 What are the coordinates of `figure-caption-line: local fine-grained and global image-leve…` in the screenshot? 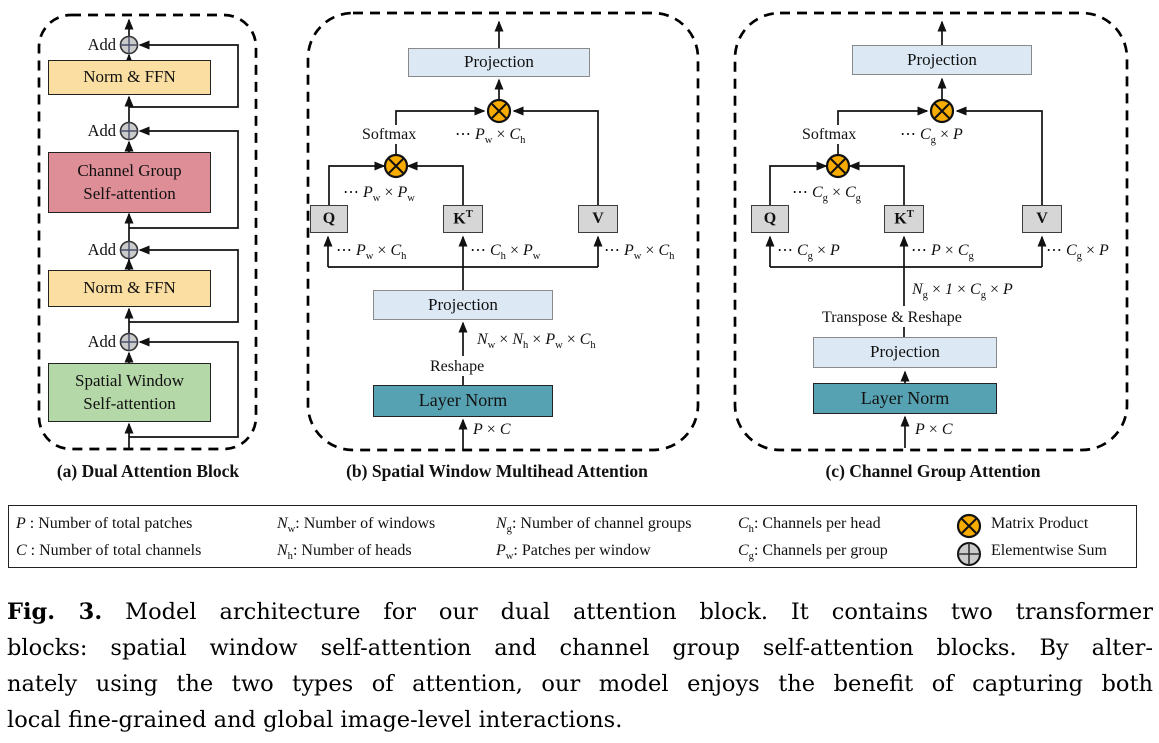 It's located at (315, 720).